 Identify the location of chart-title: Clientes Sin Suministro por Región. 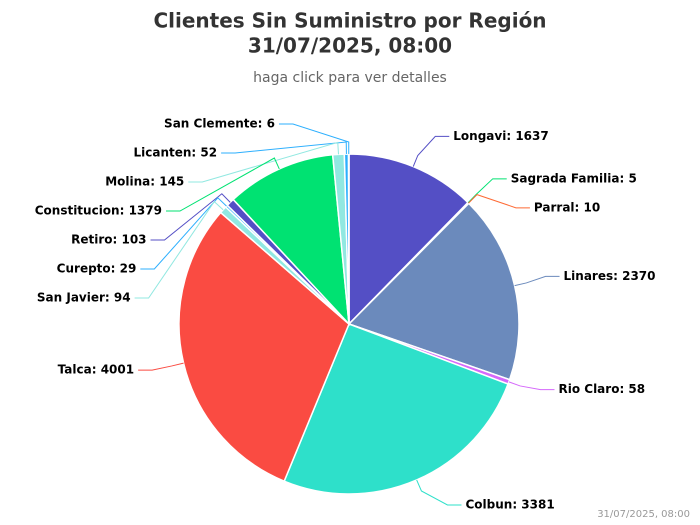
(349, 21).